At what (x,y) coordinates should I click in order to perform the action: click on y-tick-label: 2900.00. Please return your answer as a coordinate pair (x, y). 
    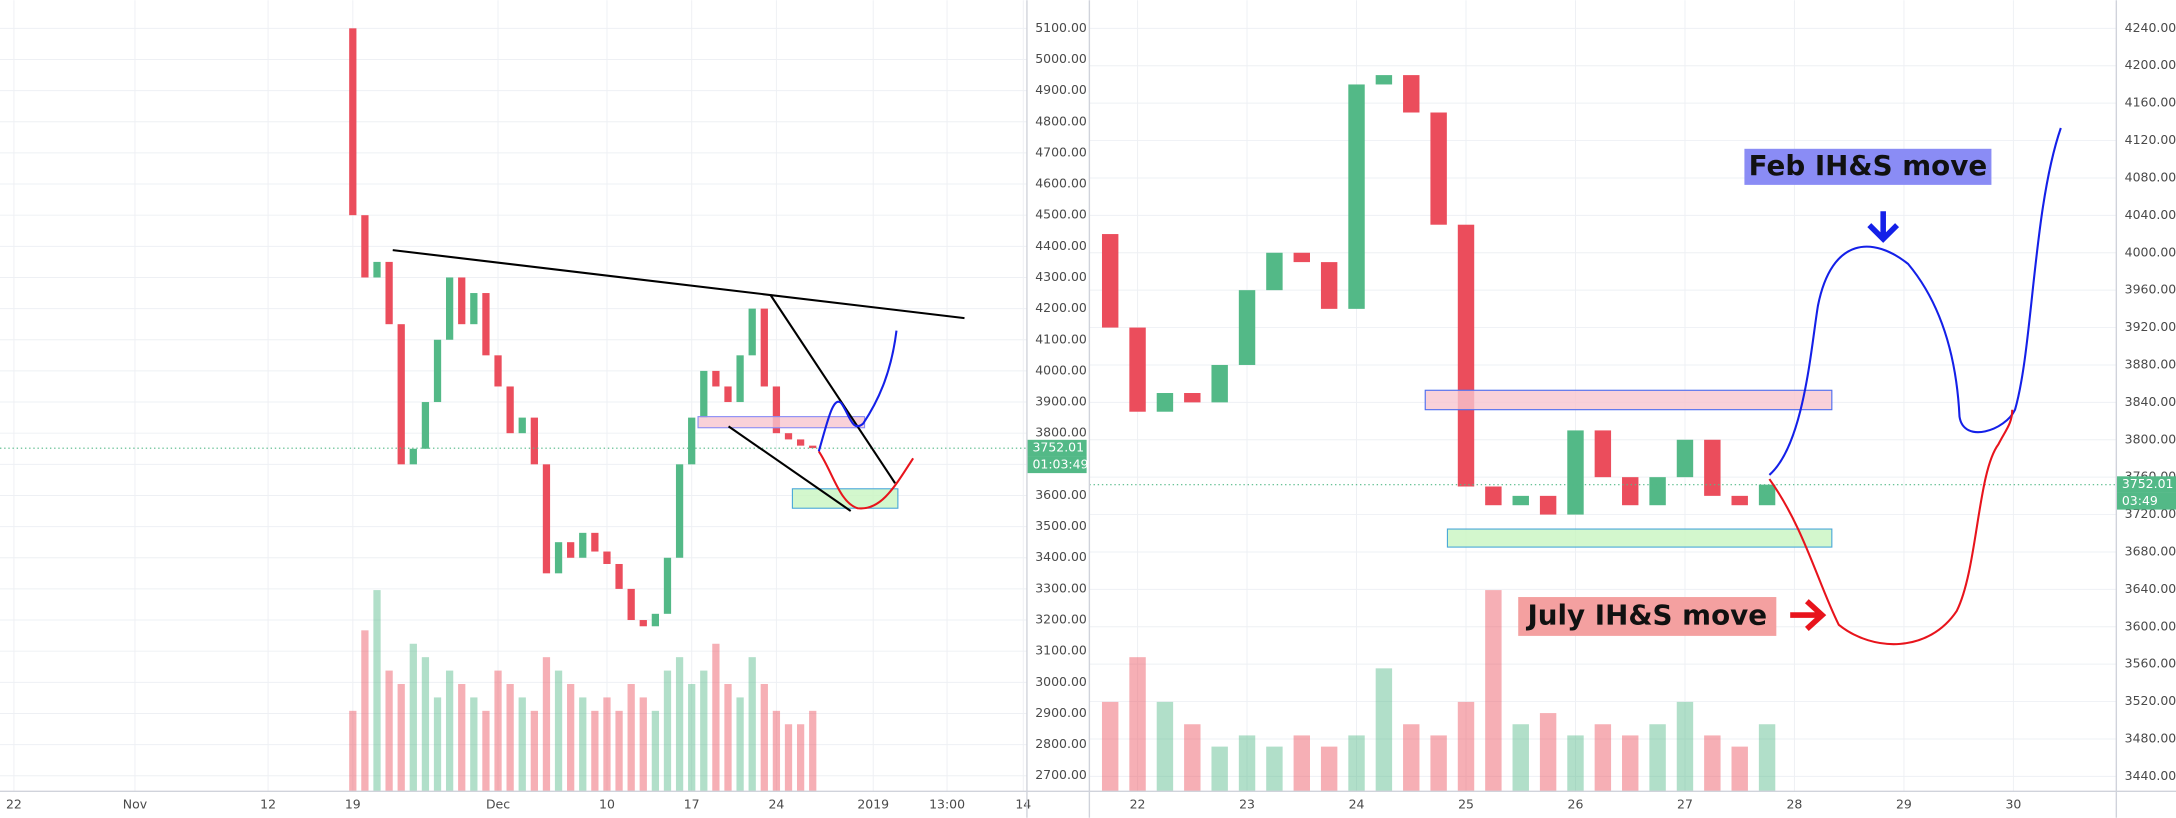
    Looking at the image, I should click on (1061, 712).